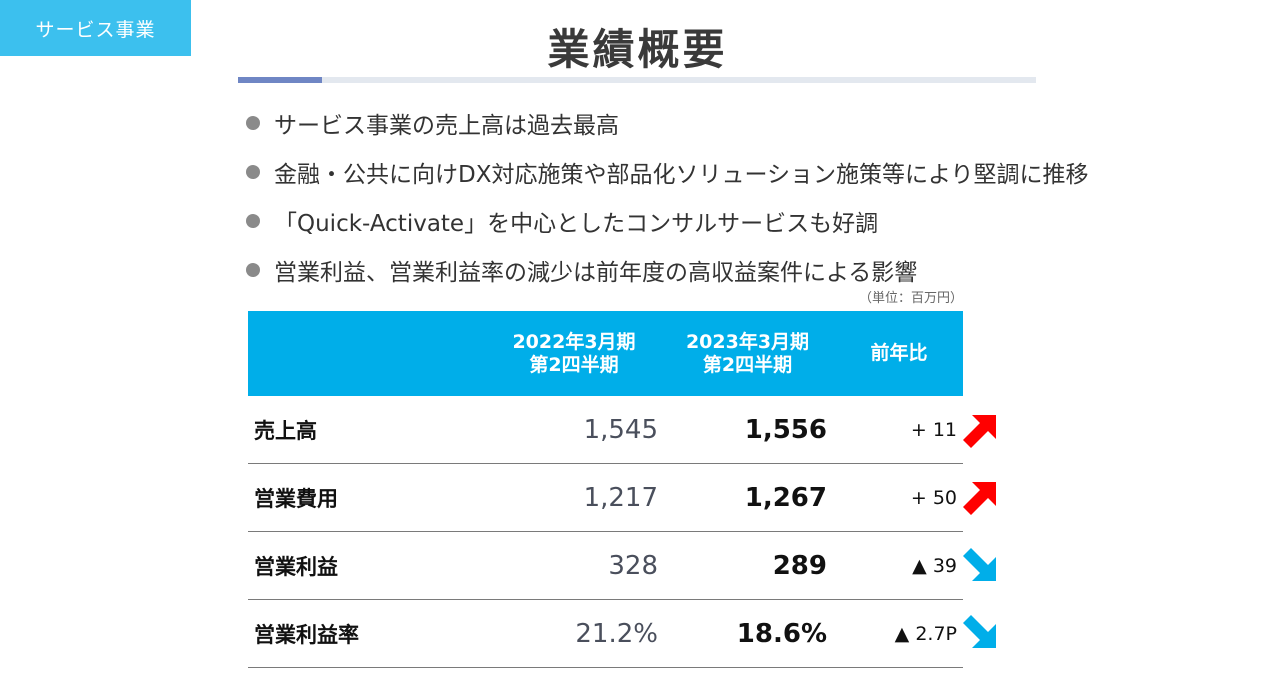 This screenshot has width=1275, height=677. Describe the element at coordinates (747, 364) in the screenshot. I see `header-cur-line2: 第2四半期` at that location.